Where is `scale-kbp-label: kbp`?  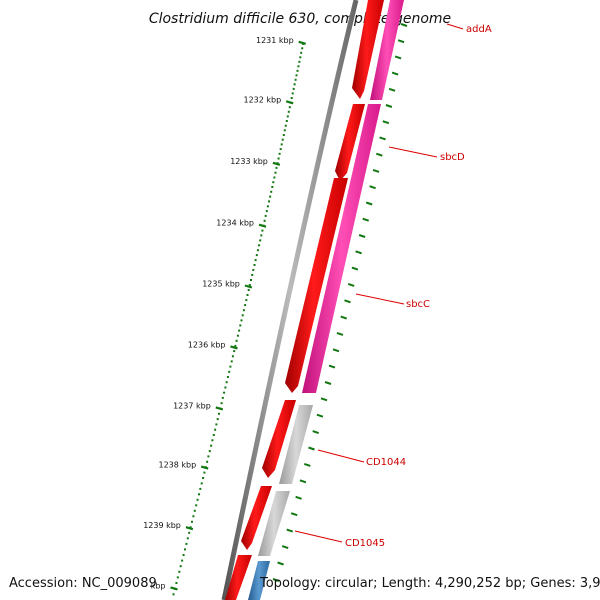
scale-kbp-label: kbp is located at coordinates (158, 585).